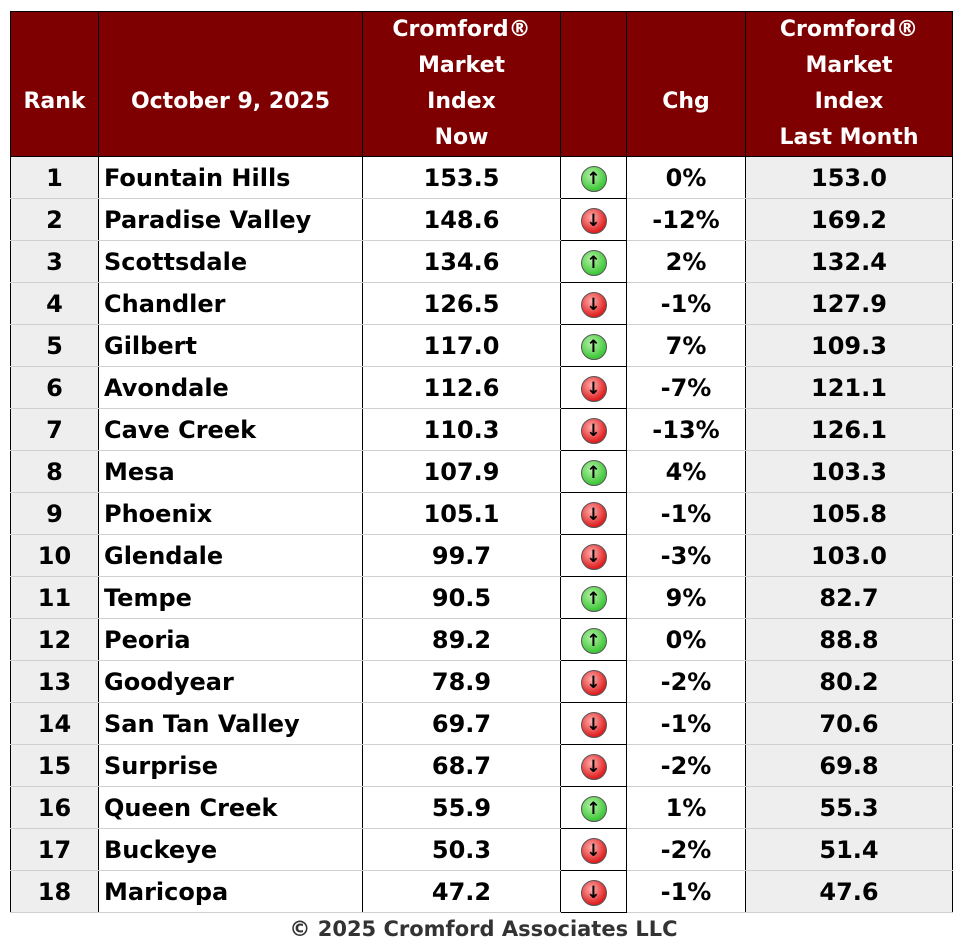  Describe the element at coordinates (54, 723) in the screenshot. I see `rank-cell: 14` at that location.